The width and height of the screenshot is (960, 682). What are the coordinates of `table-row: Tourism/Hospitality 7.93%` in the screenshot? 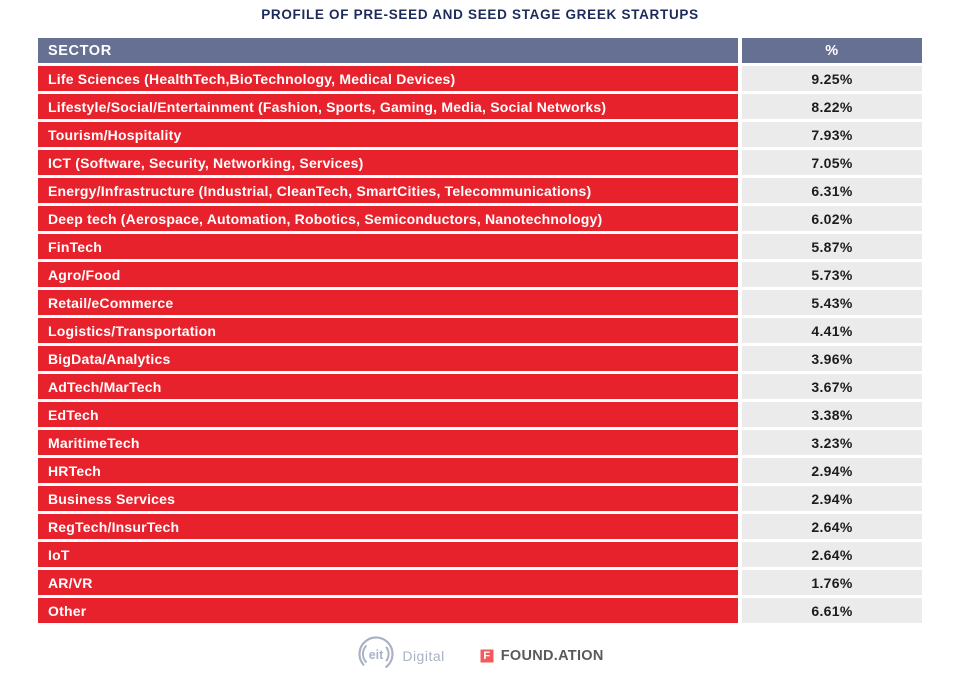 It's located at (480, 134).